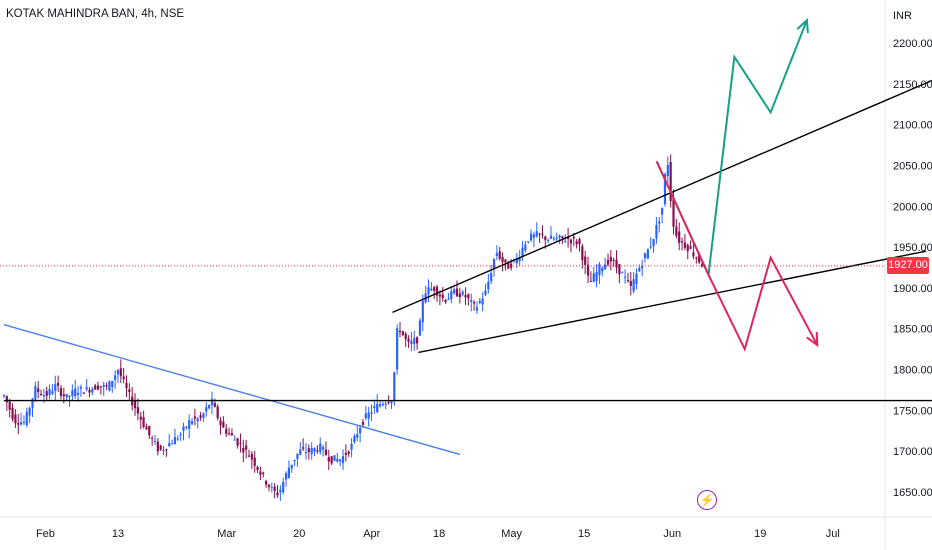 The image size is (932, 550). Describe the element at coordinates (912, 452) in the screenshot. I see `y-tick-label: 1700.00` at that location.